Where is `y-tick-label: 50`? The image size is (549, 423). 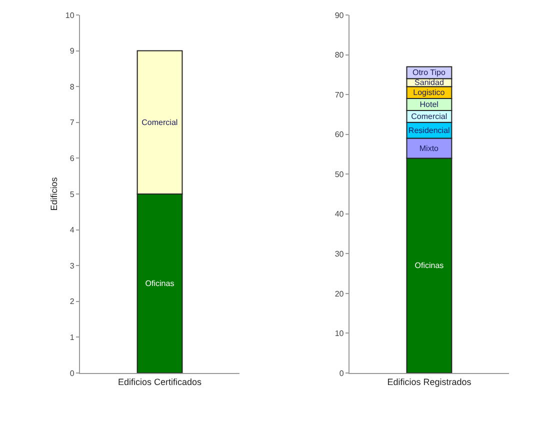 y-tick-label: 50 is located at coordinates (339, 174).